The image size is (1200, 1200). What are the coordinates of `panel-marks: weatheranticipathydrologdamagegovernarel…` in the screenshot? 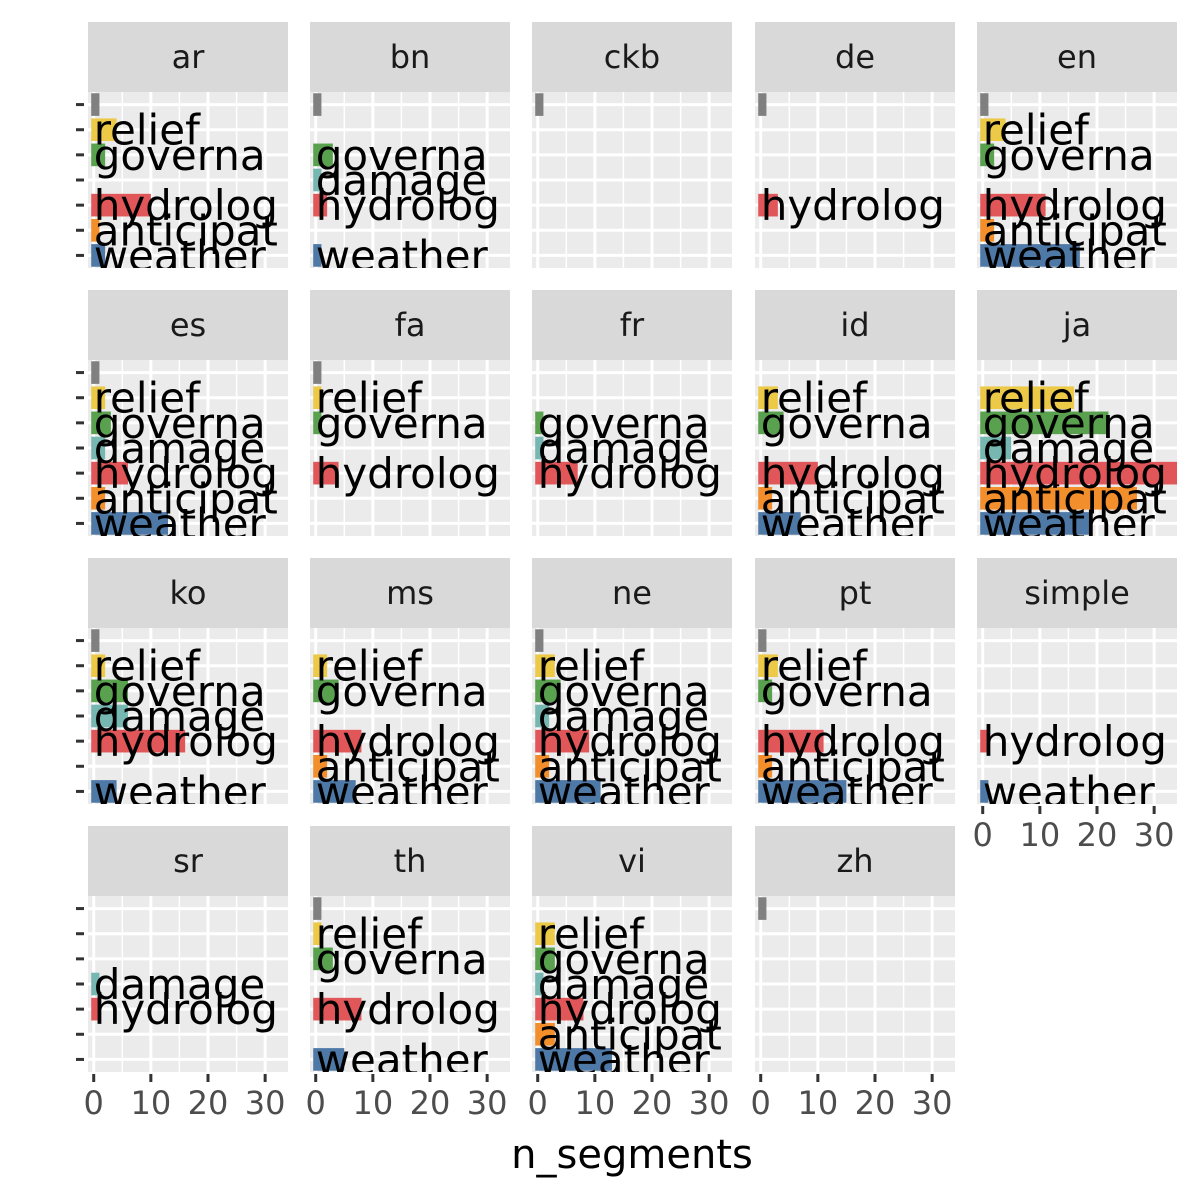 It's located at (184, 448).